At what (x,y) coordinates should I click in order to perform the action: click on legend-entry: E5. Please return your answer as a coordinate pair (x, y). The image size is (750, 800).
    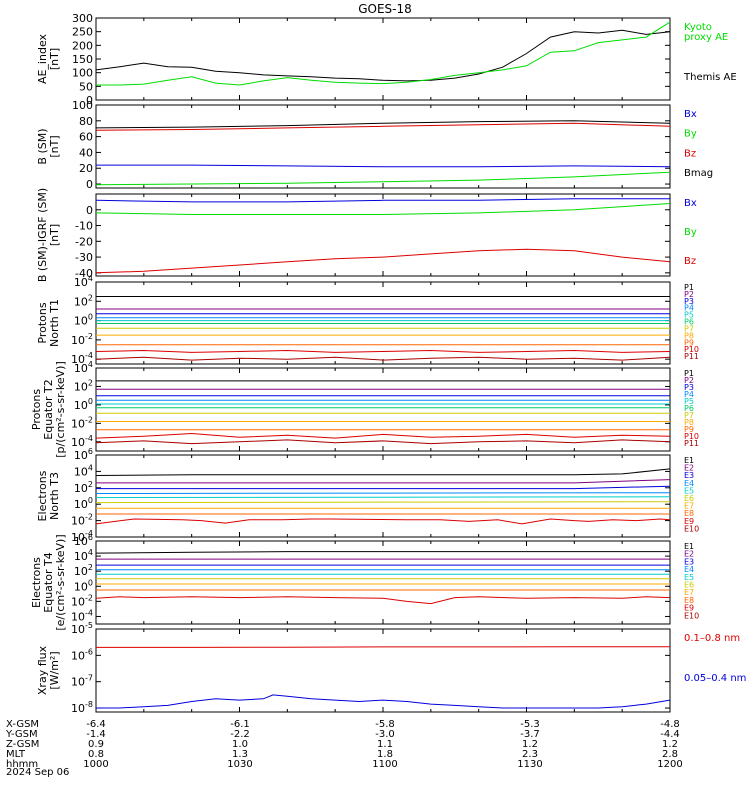
    Looking at the image, I should click on (689, 490).